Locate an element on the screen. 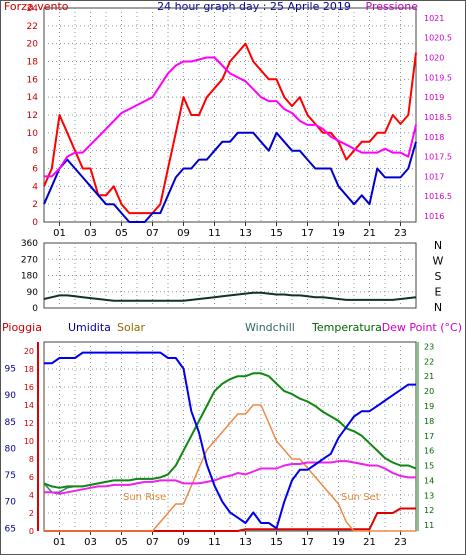 This screenshot has height=555, width=466. dewpoint-y-tick-label: 21 is located at coordinates (429, 376).